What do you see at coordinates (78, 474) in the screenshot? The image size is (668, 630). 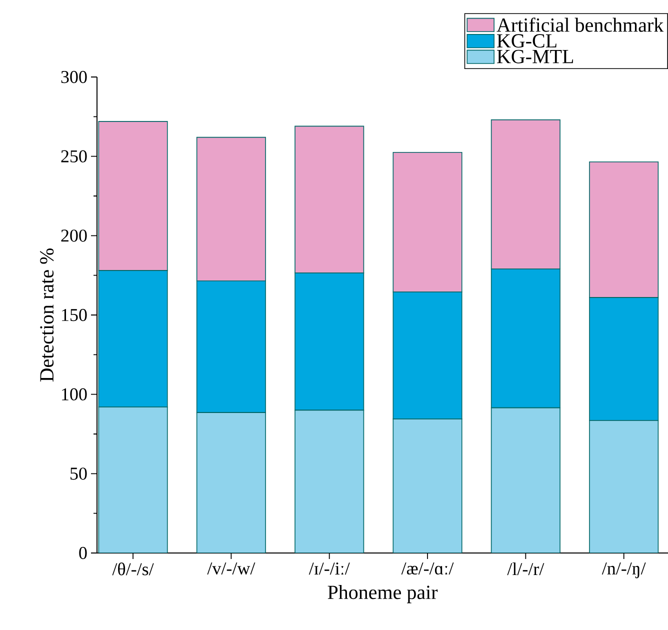 I see `y-tick-label: 50` at bounding box center [78, 474].